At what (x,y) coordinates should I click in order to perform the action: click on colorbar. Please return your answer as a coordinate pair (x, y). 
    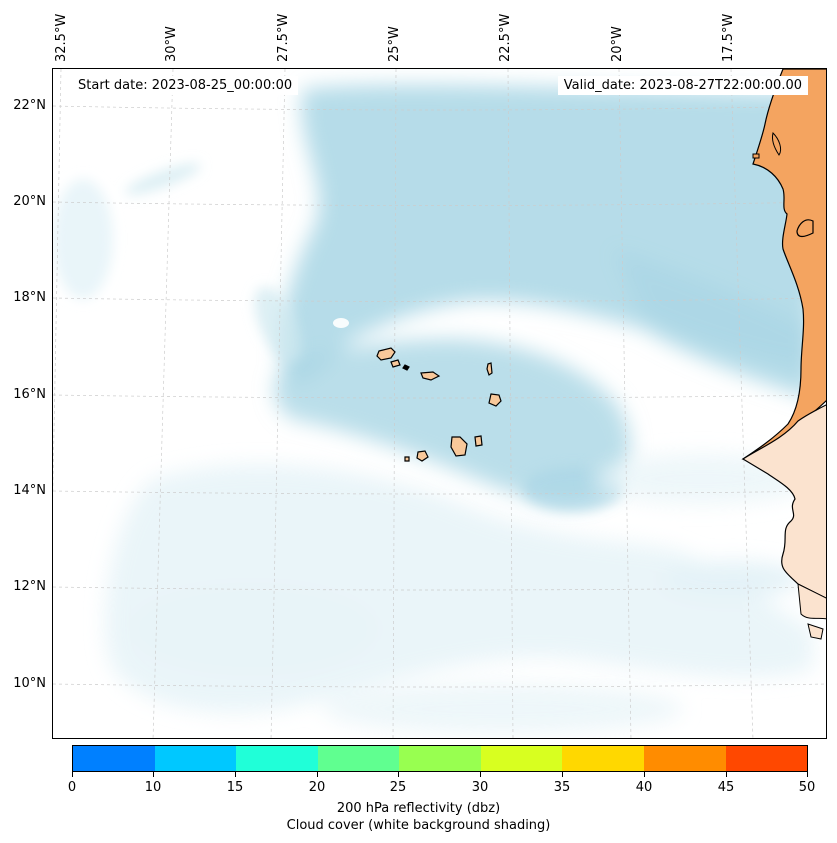
    Looking at the image, I should click on (440, 758).